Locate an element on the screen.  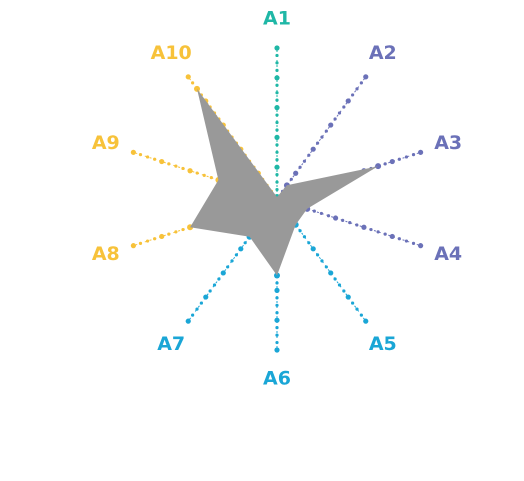
axis-label-a6: A6 is located at coordinates (277, 379).